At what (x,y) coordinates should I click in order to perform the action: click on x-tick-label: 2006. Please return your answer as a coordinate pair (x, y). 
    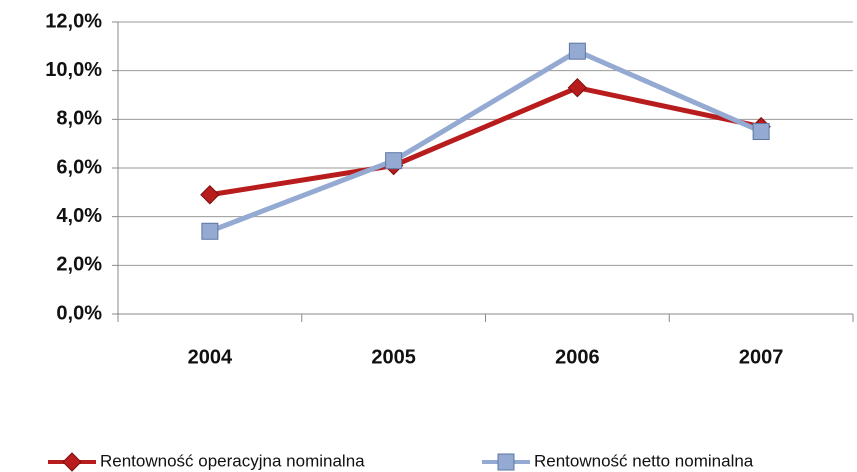
    Looking at the image, I should click on (577, 357).